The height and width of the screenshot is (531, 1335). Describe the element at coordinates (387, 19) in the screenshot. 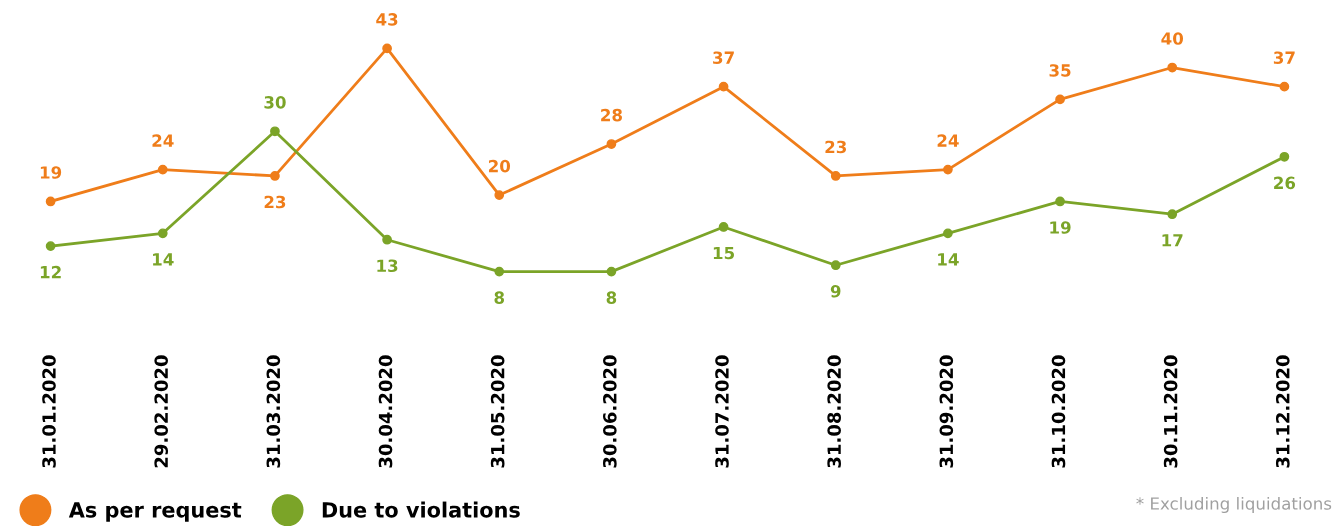

I see `data-label: 43` at that location.